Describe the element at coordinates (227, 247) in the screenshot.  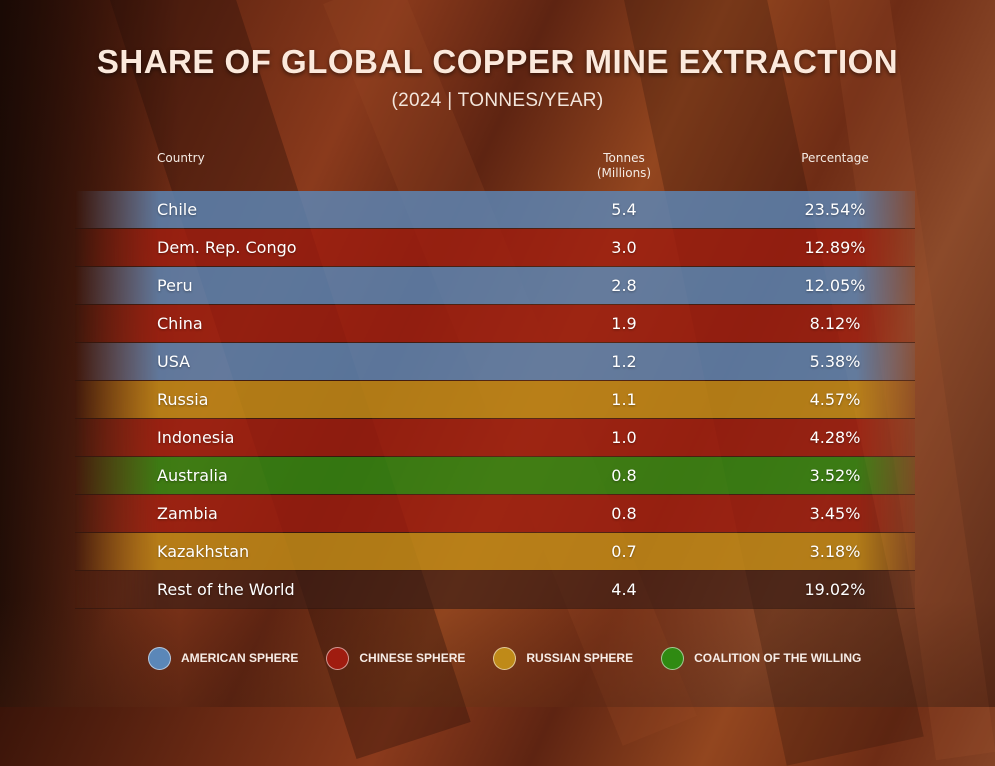
I see `cell-country: Dem. Rep. Congo` at that location.